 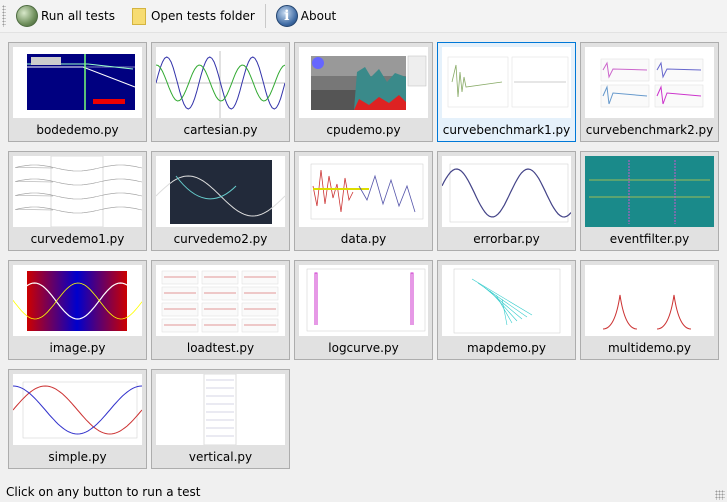 I want to click on test-label: mapdemo.py, so click(x=506, y=348).